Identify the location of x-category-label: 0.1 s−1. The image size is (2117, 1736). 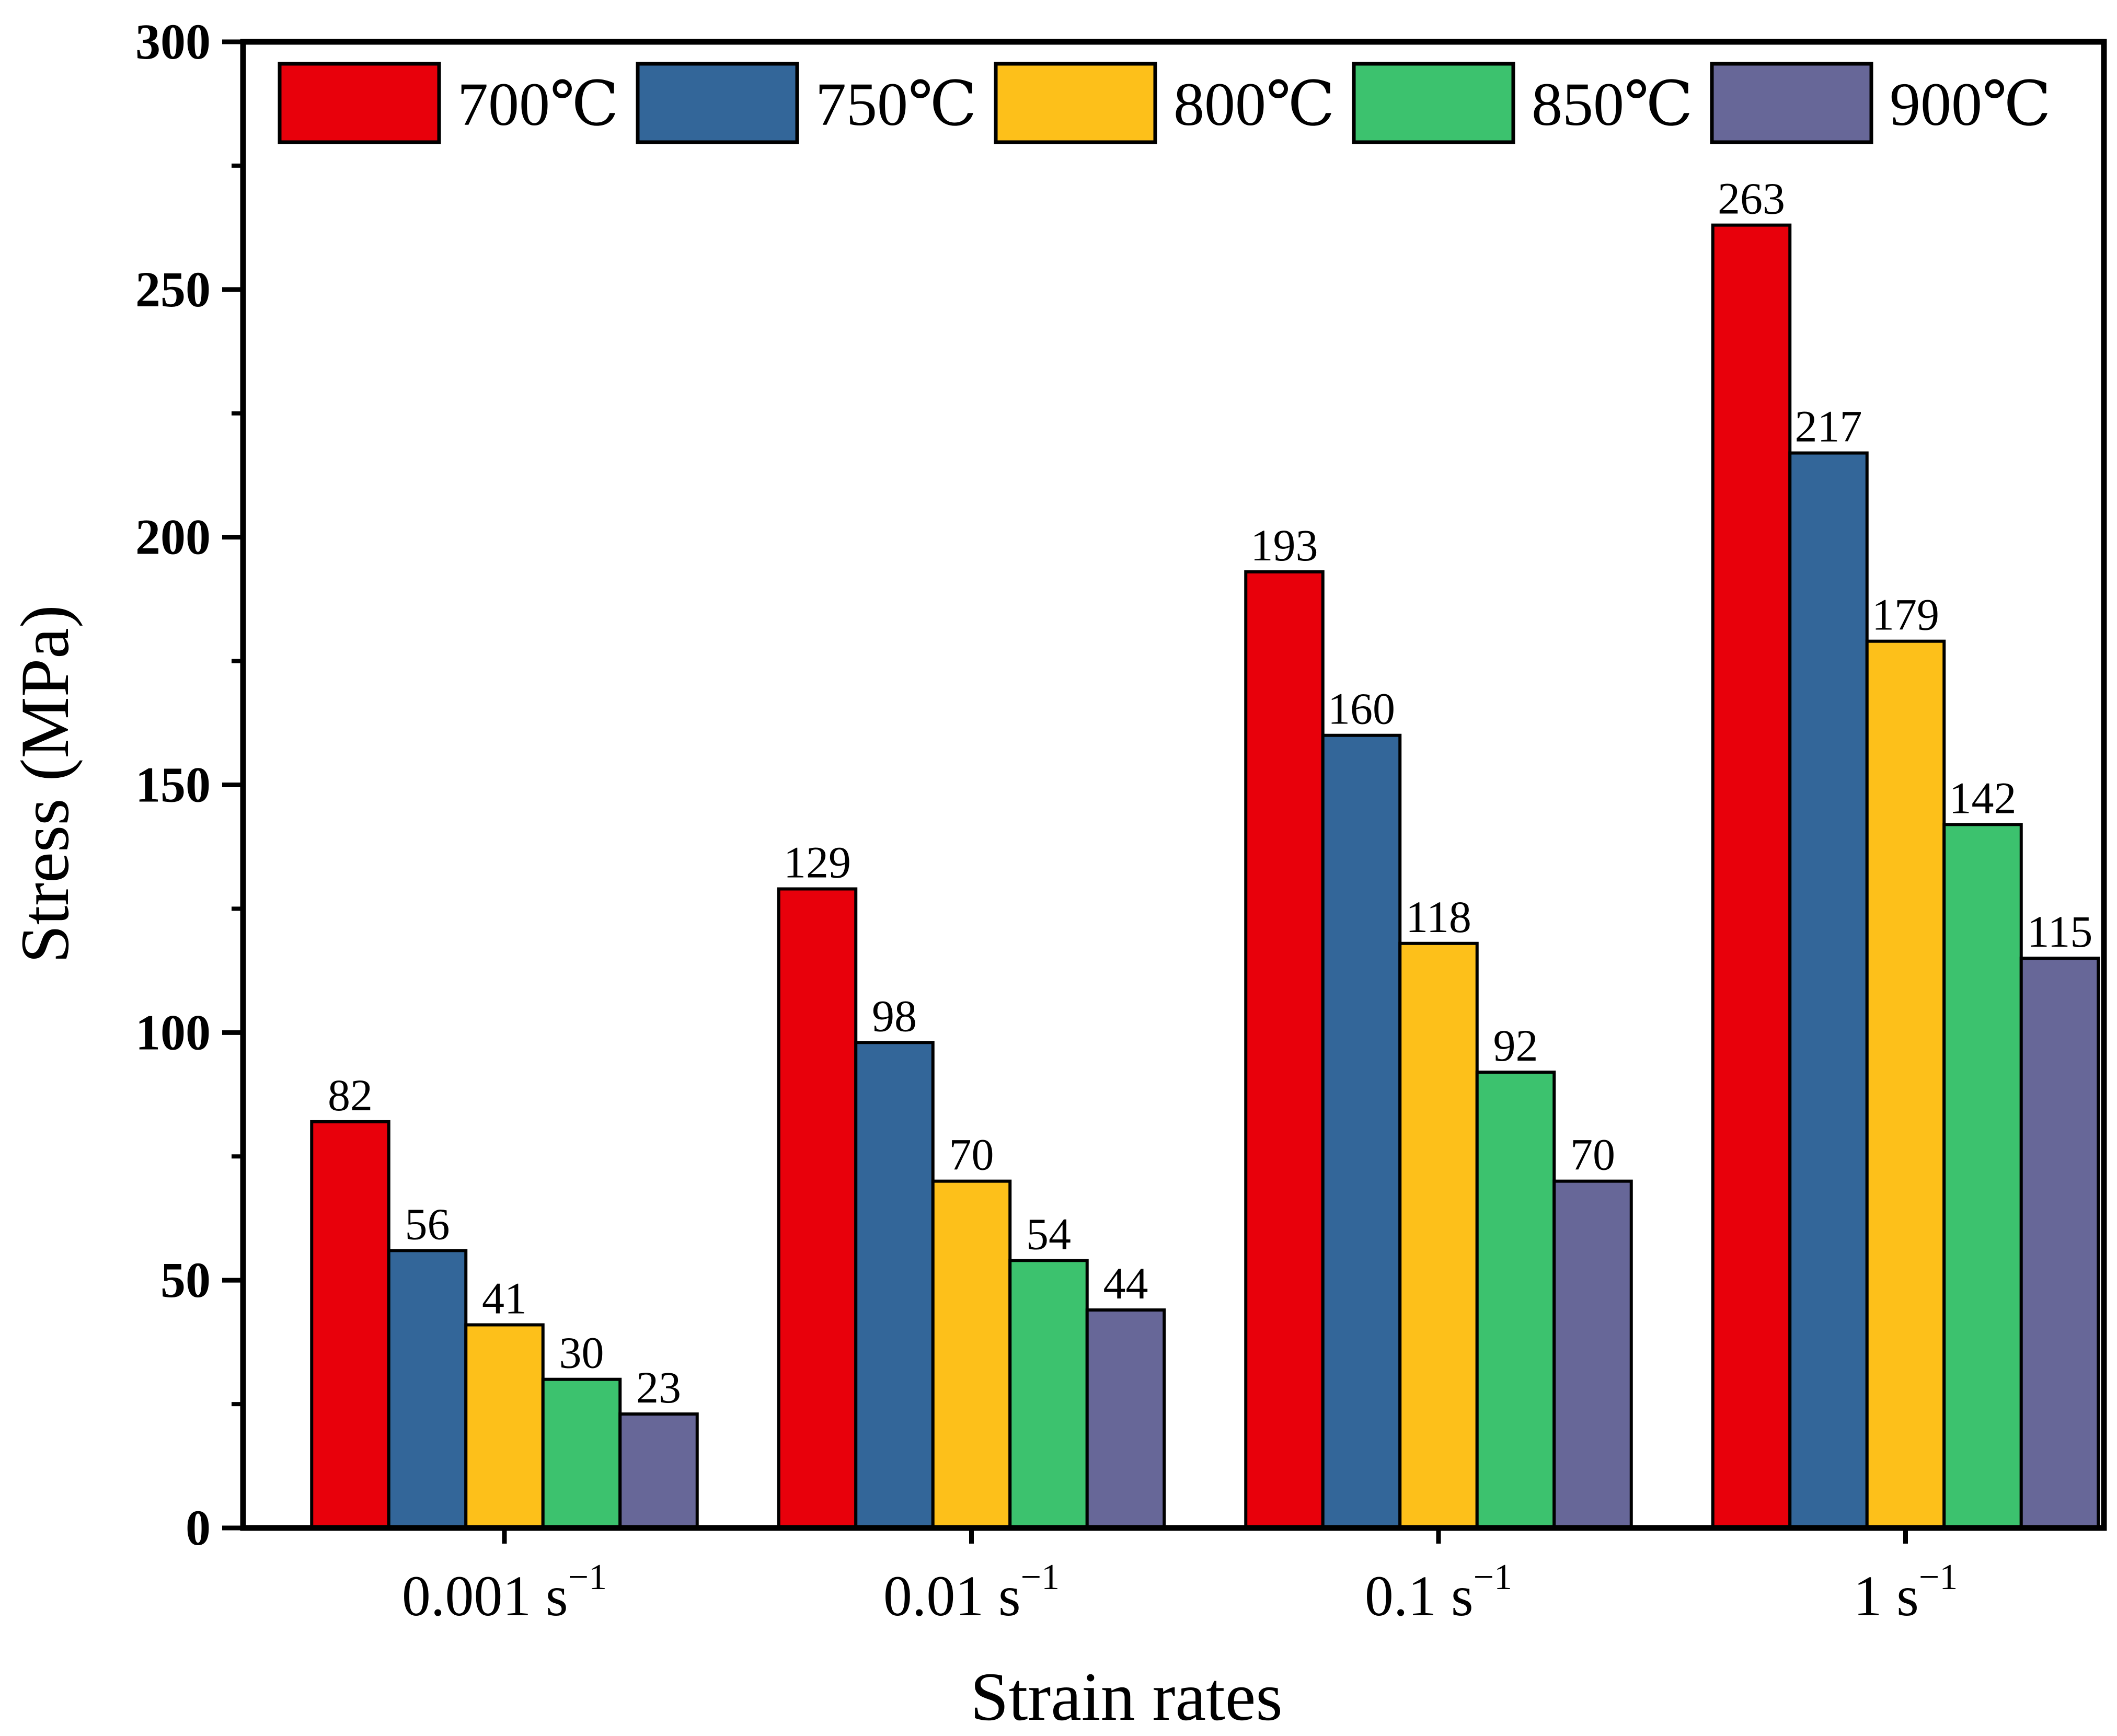
(1438, 1592).